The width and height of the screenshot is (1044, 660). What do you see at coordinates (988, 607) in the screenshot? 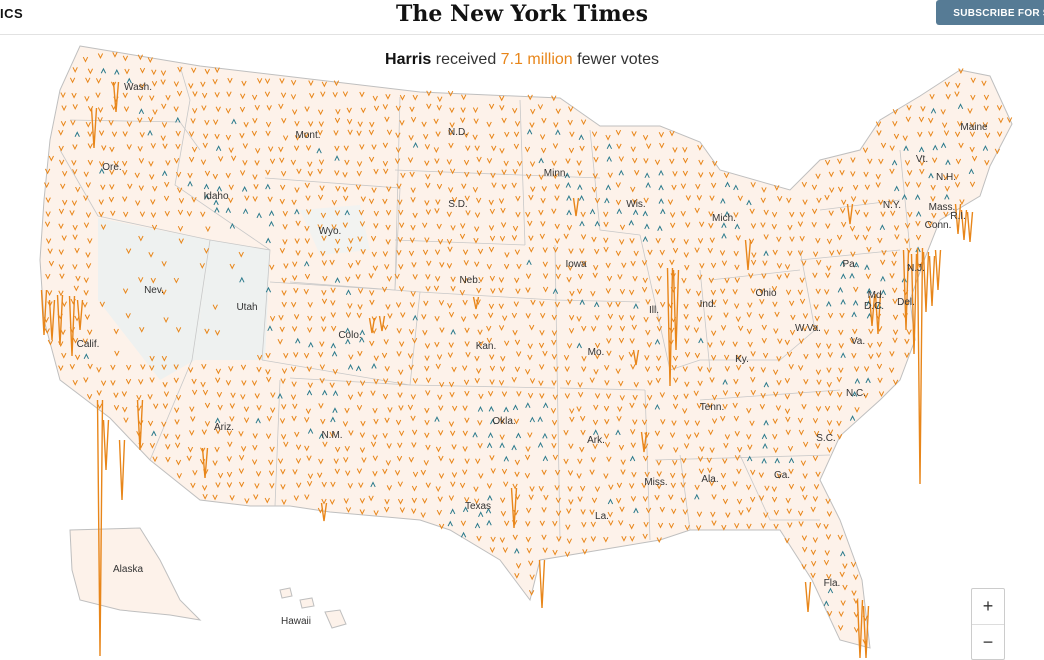
I see `zoom-in-button: +` at bounding box center [988, 607].